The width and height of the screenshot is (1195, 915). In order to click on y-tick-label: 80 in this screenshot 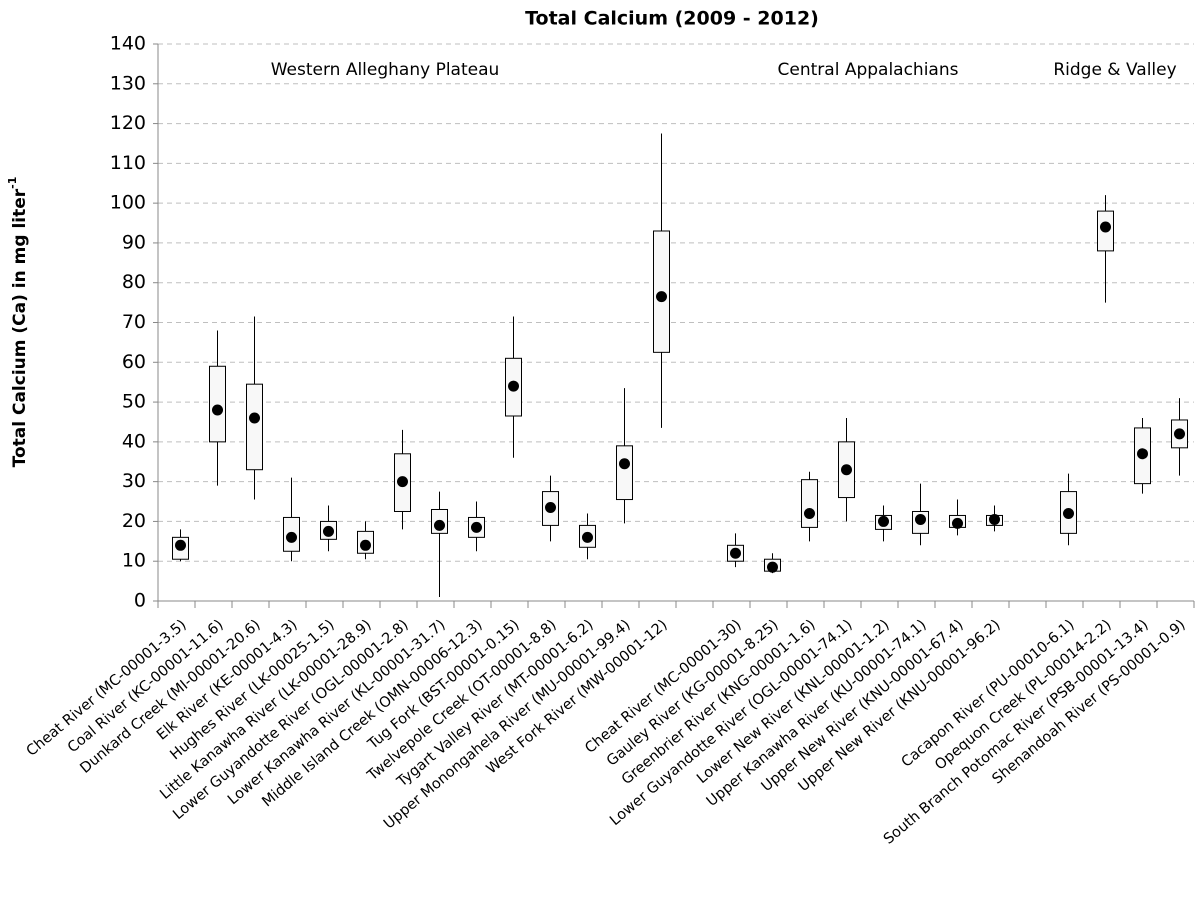, I will do `click(134, 282)`.